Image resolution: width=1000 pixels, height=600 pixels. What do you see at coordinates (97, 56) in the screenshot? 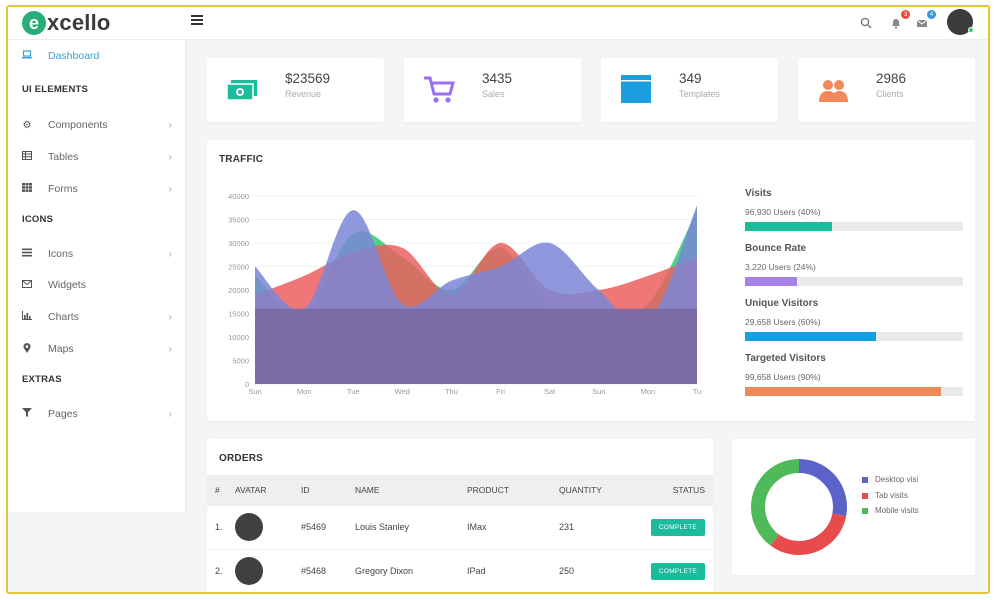
I see `sidebar-item-dashboard: Dashboard` at bounding box center [97, 56].